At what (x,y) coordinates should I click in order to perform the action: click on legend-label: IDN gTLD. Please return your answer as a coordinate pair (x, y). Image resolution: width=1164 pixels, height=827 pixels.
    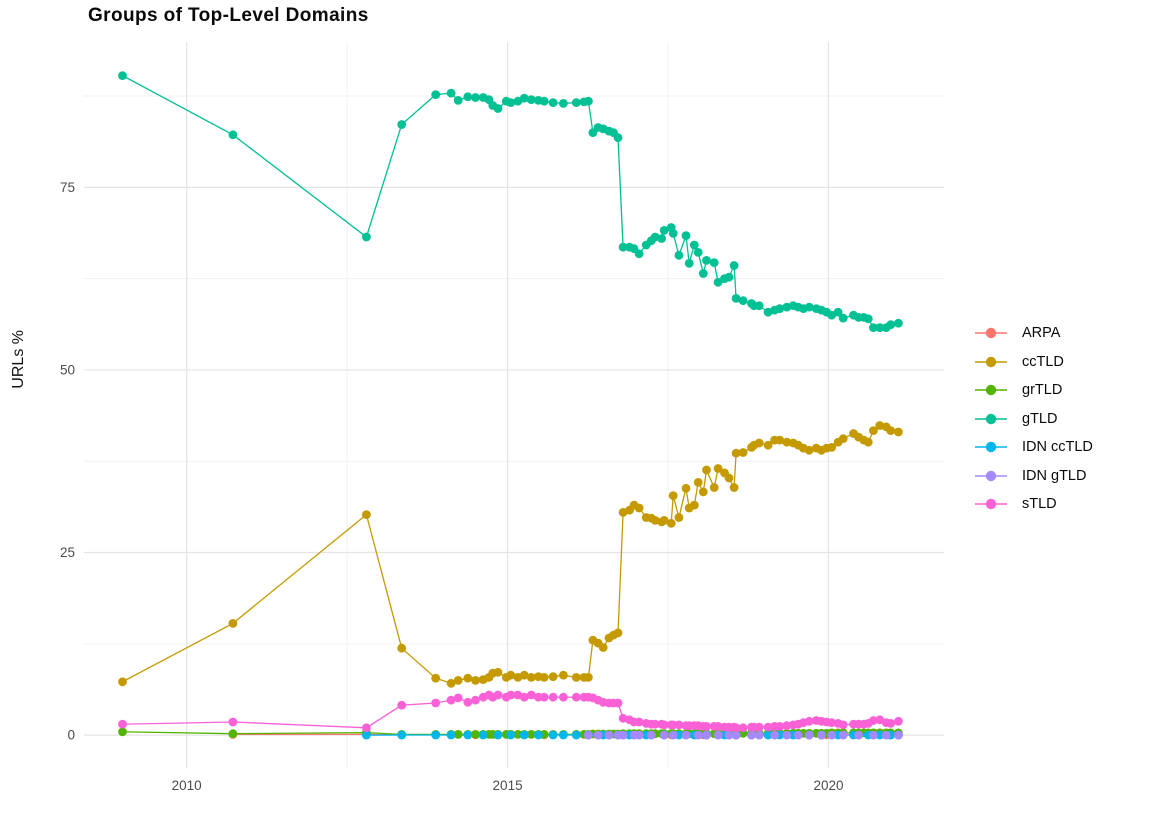
    Looking at the image, I should click on (1054, 475).